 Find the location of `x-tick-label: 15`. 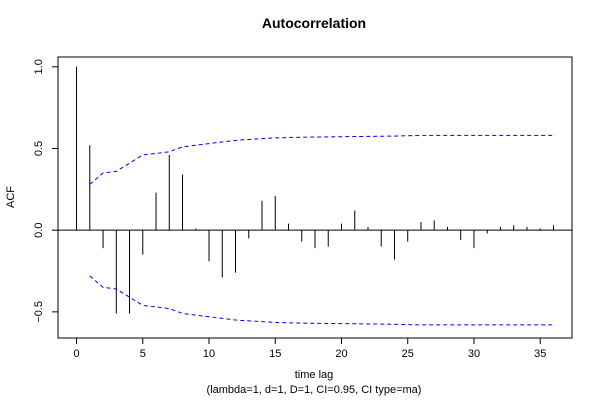

x-tick-label: 15 is located at coordinates (275, 354).